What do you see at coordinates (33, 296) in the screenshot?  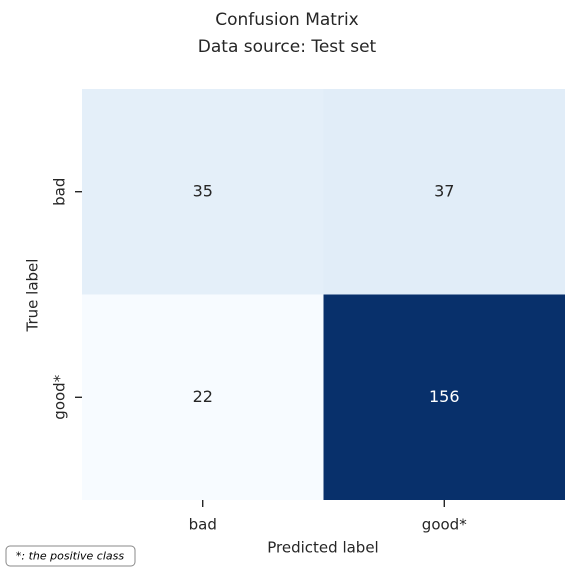 I see `y-axis-label: True label` at bounding box center [33, 296].